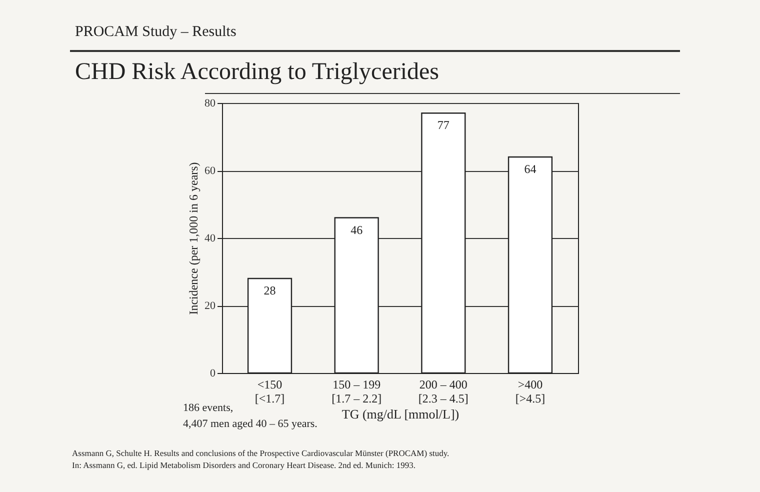 Image resolution: width=760 pixels, height=492 pixels. I want to click on x-tick-label: 200 – 400 [2.3 – 4.5], so click(443, 392).